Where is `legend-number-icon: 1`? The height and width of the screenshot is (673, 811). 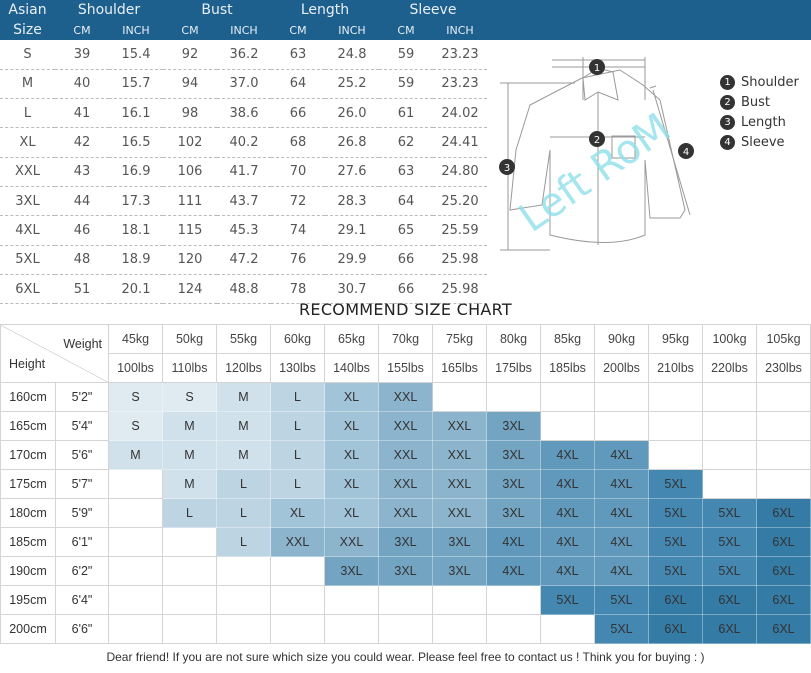
legend-number-icon: 1 is located at coordinates (727, 82).